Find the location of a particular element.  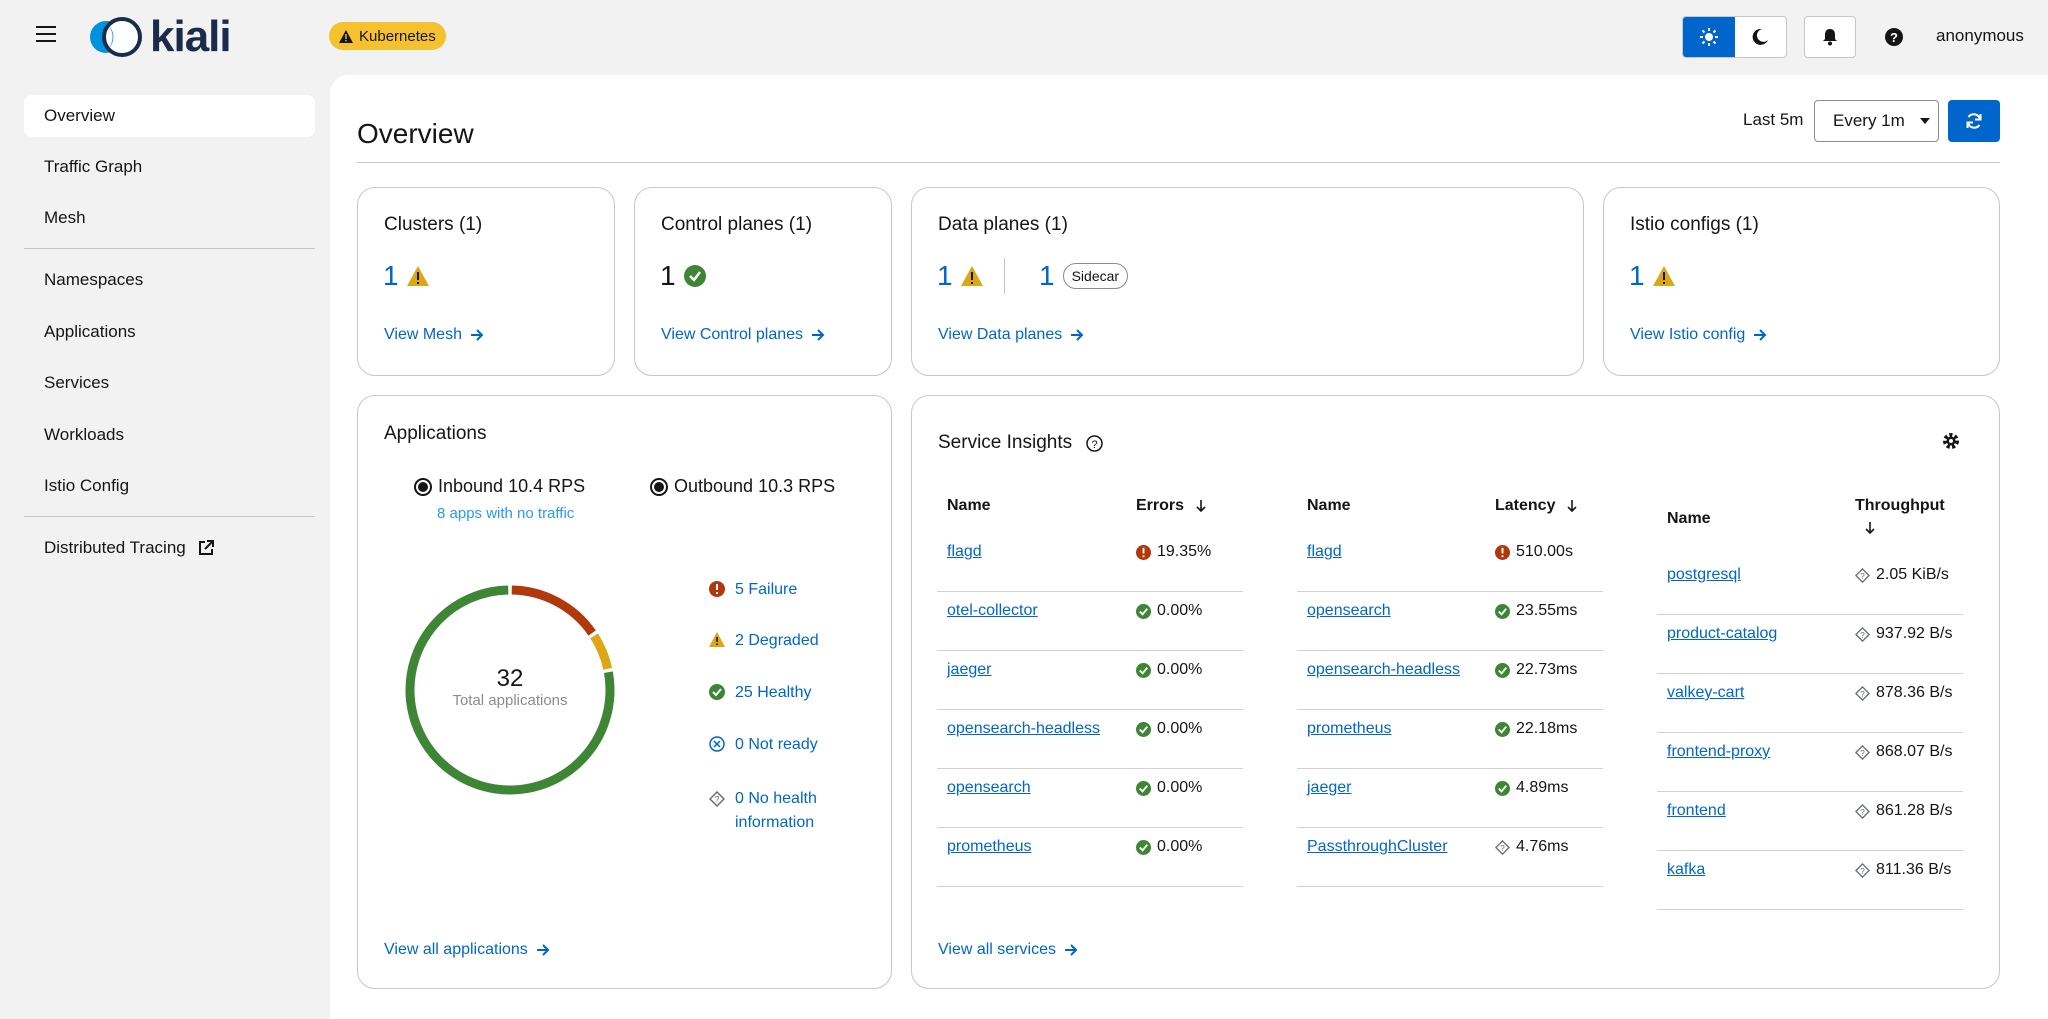

latency-table-service-link: PassthroughCluster is located at coordinates (1377, 846).